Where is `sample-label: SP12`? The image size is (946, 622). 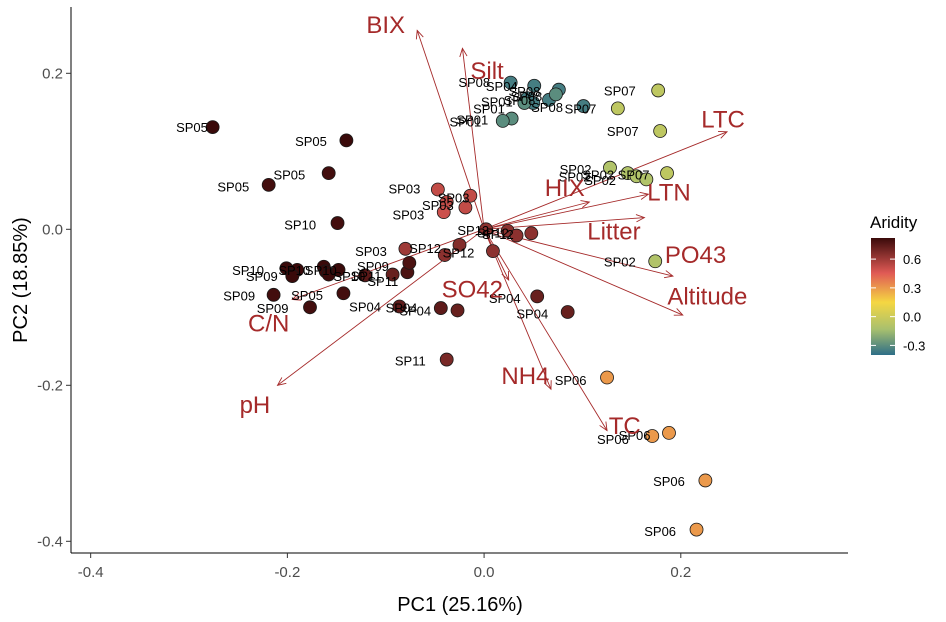
sample-label: SP12 is located at coordinates (498, 234).